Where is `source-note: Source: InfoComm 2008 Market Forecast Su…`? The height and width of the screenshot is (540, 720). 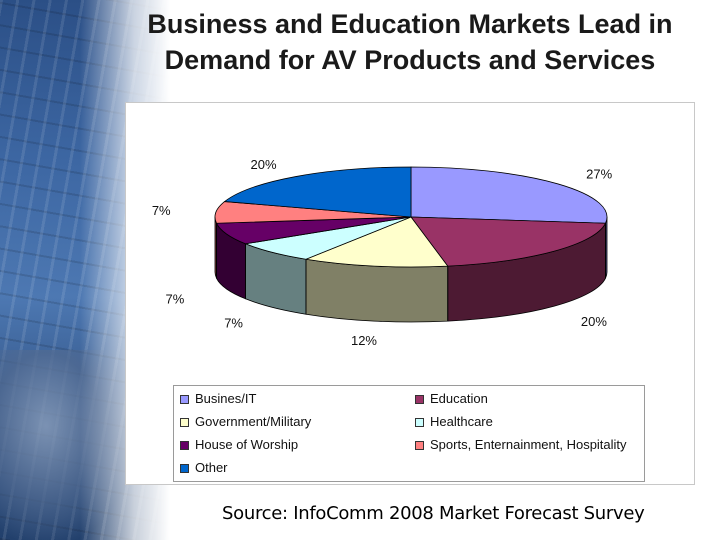 source-note: Source: InfoComm 2008 Market Forecast Su… is located at coordinates (433, 513).